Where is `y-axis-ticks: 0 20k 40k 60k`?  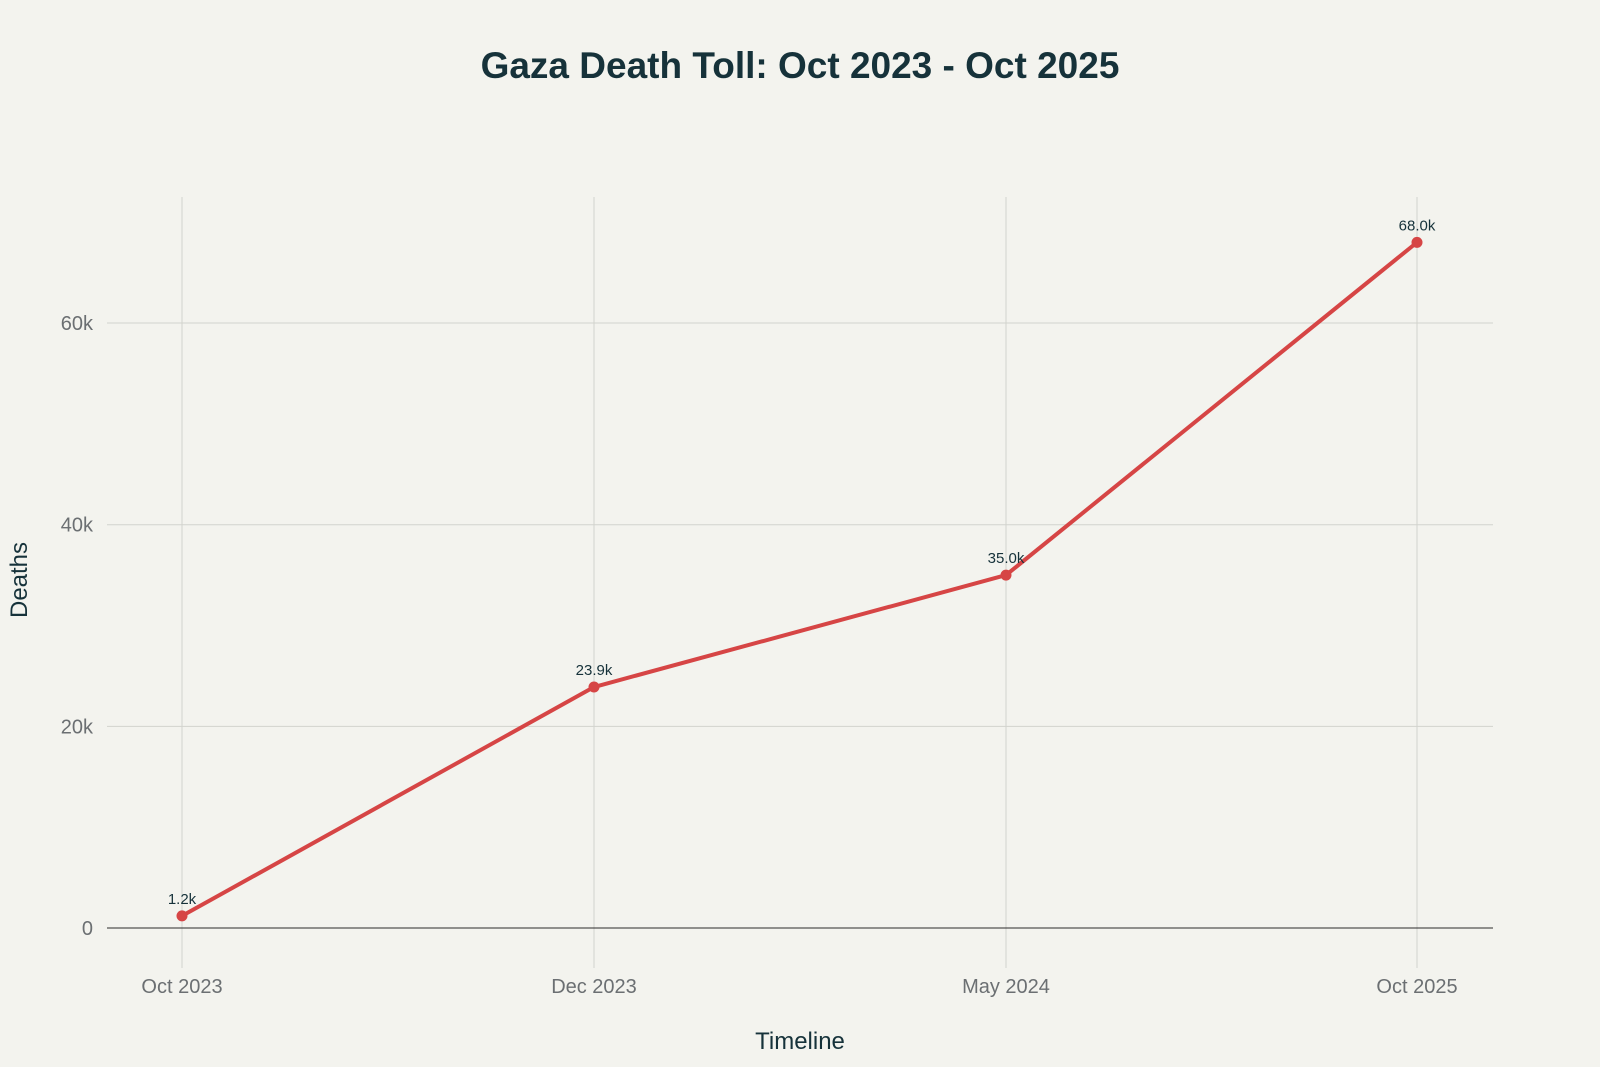 y-axis-ticks: 0 20k 40k 60k is located at coordinates (77, 626).